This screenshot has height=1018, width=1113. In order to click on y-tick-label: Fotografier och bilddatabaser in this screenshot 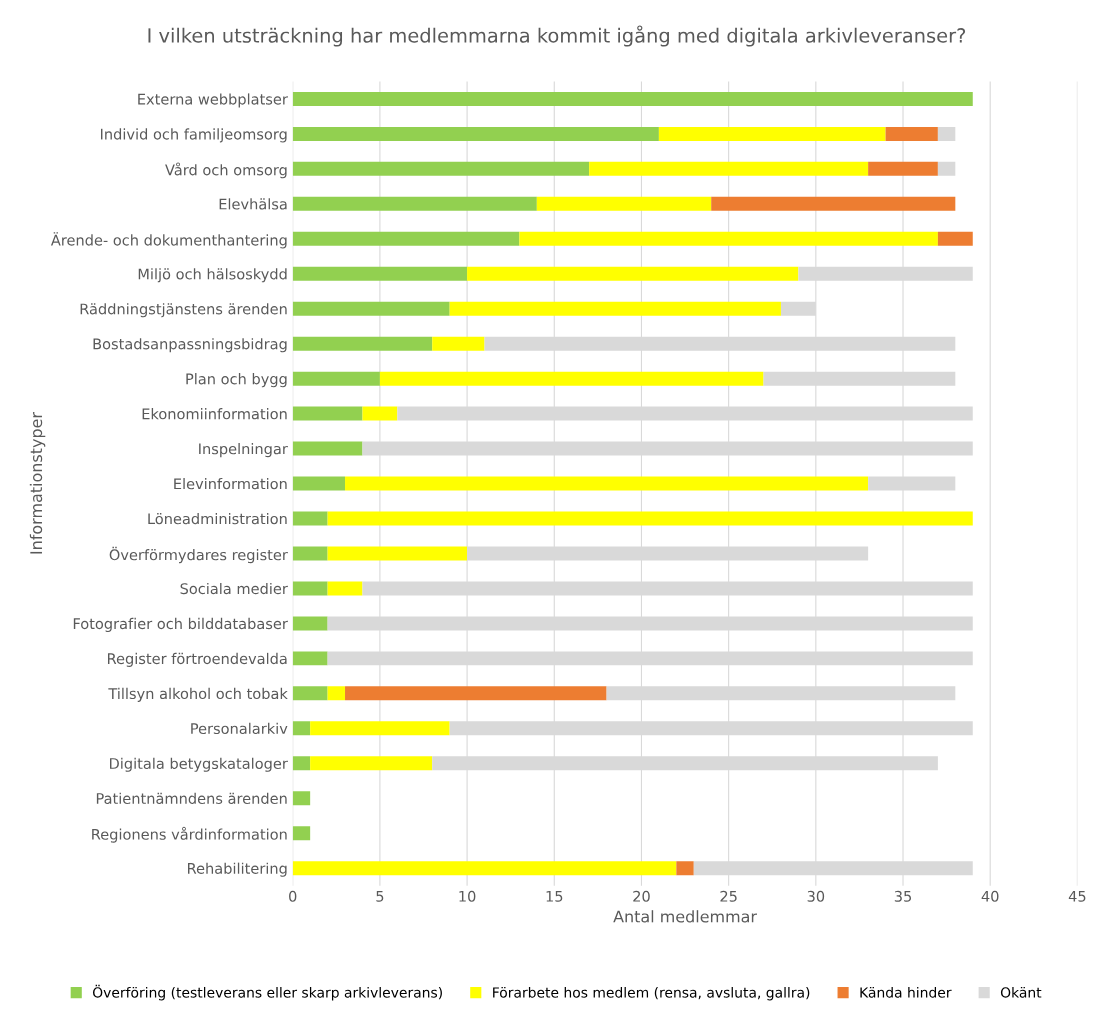, I will do `click(180, 624)`.